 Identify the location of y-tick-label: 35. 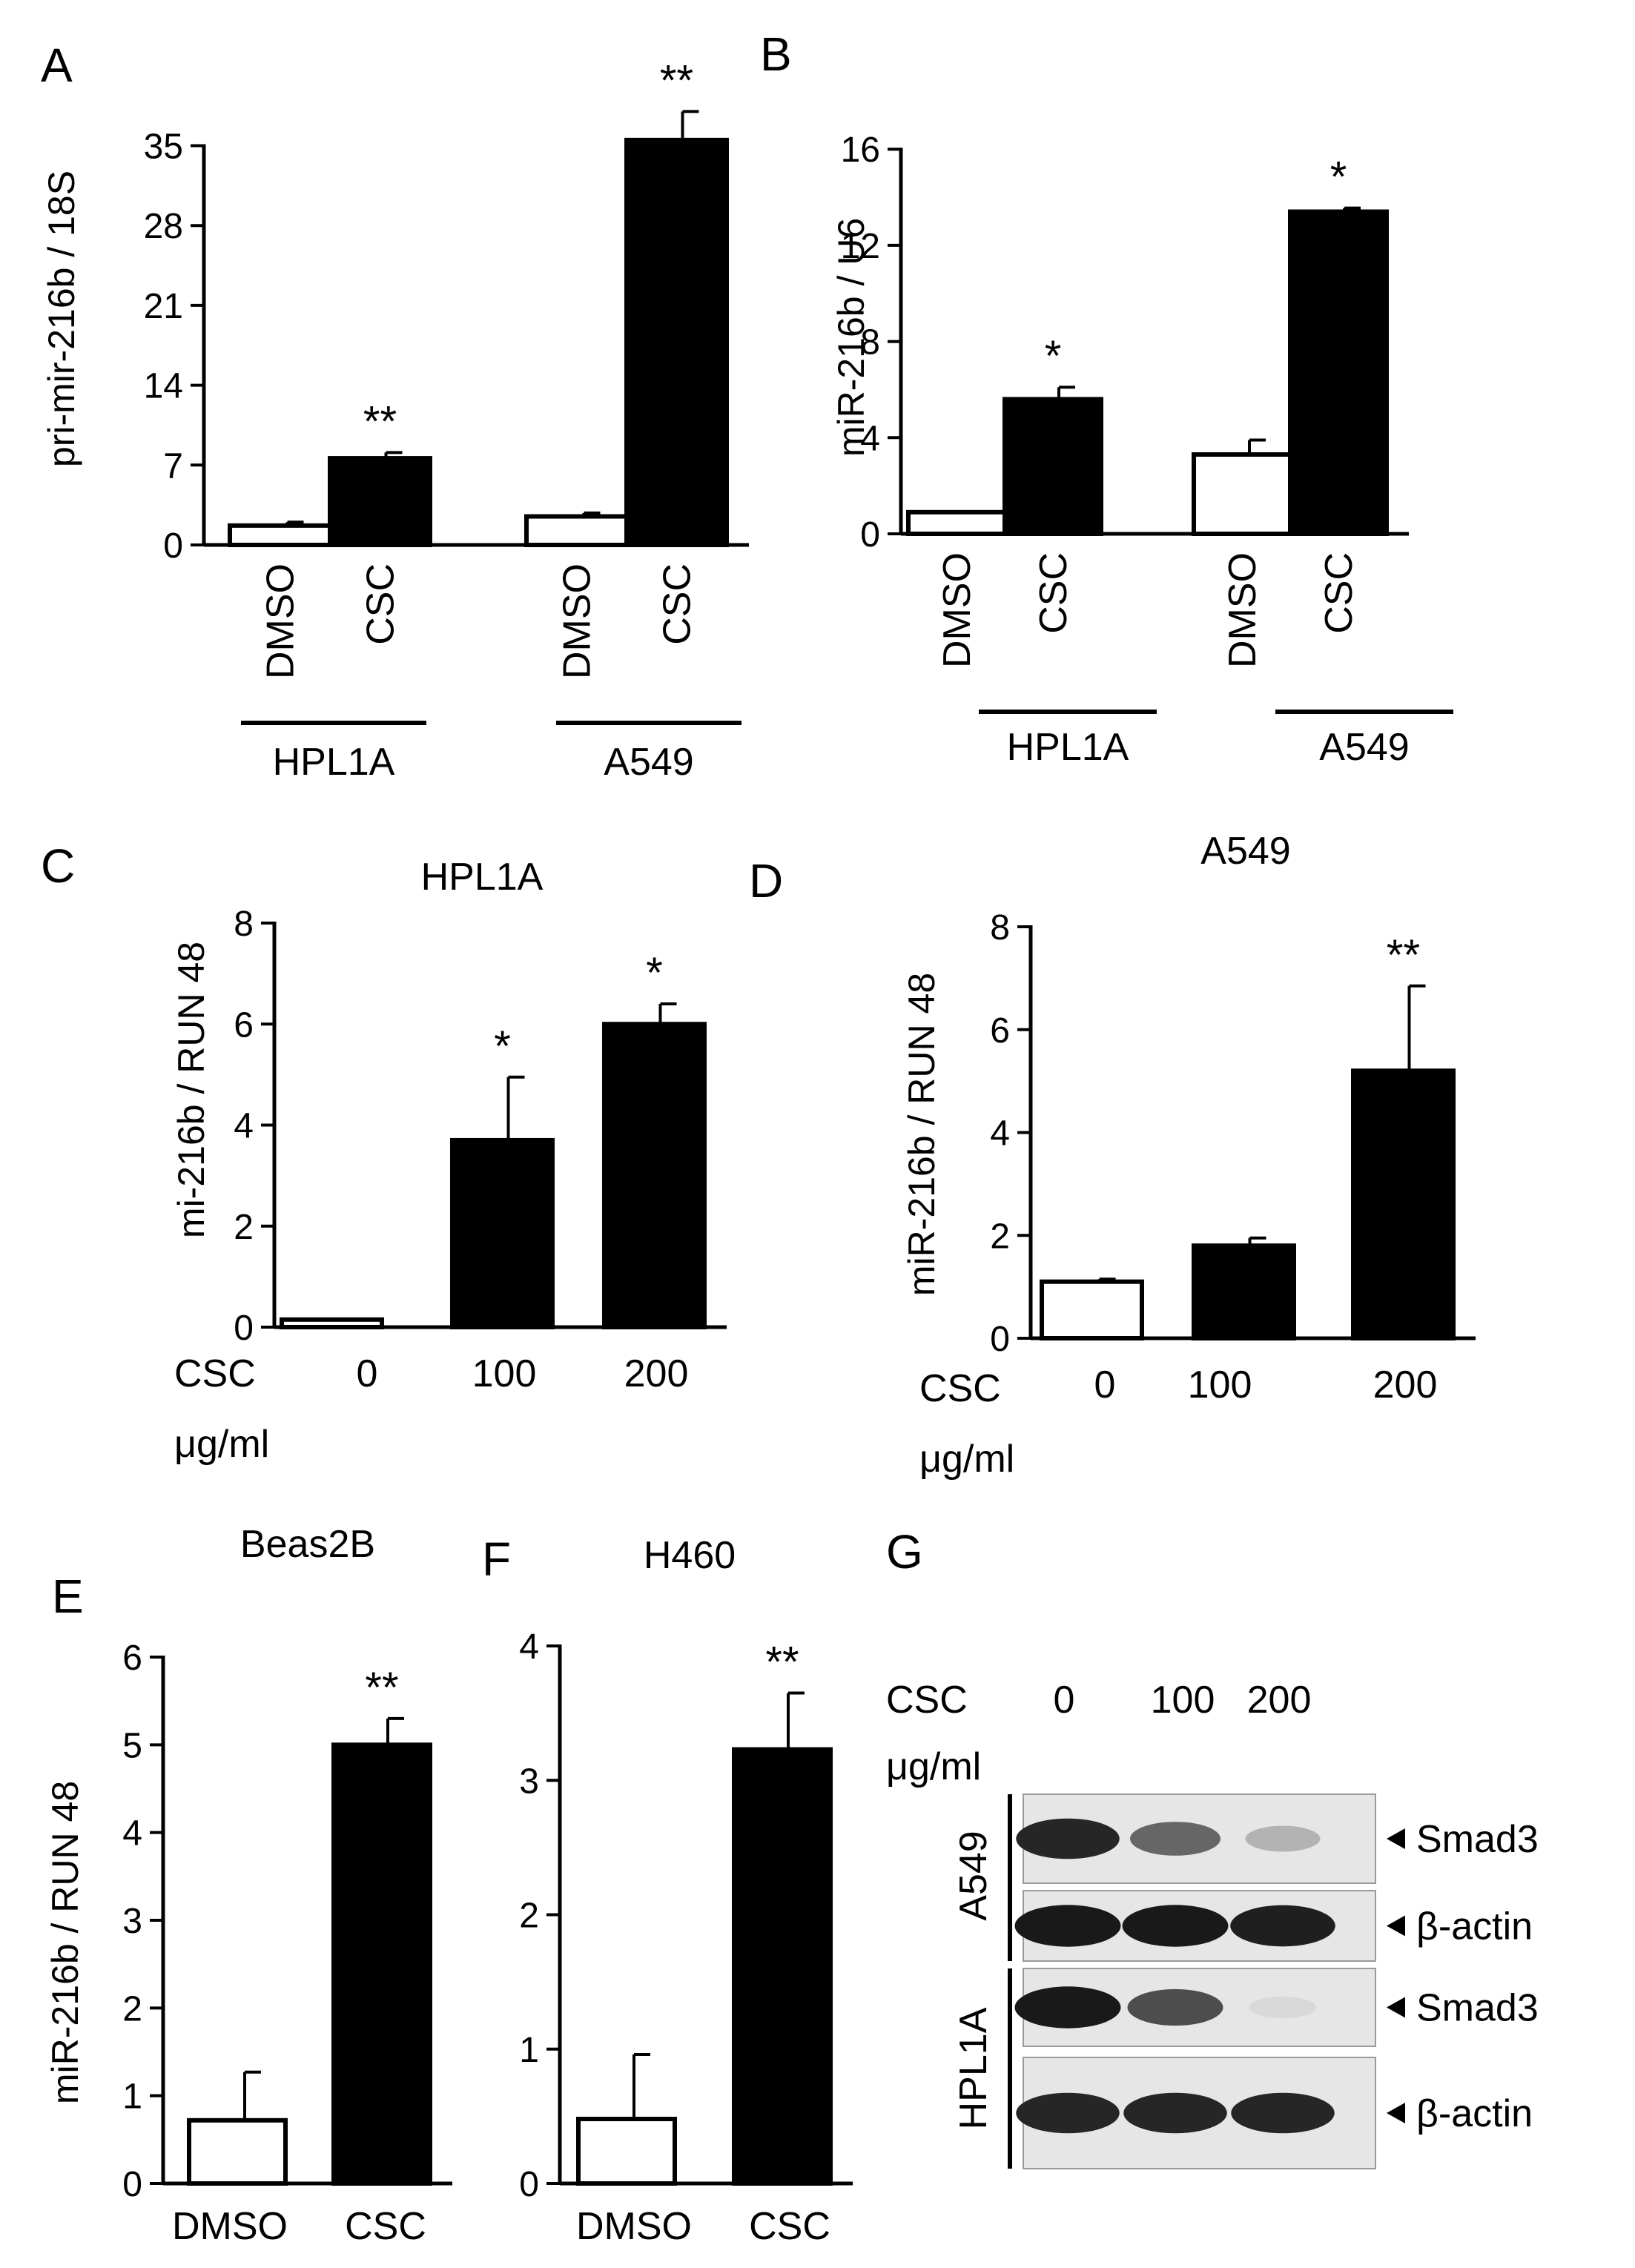
(163, 147).